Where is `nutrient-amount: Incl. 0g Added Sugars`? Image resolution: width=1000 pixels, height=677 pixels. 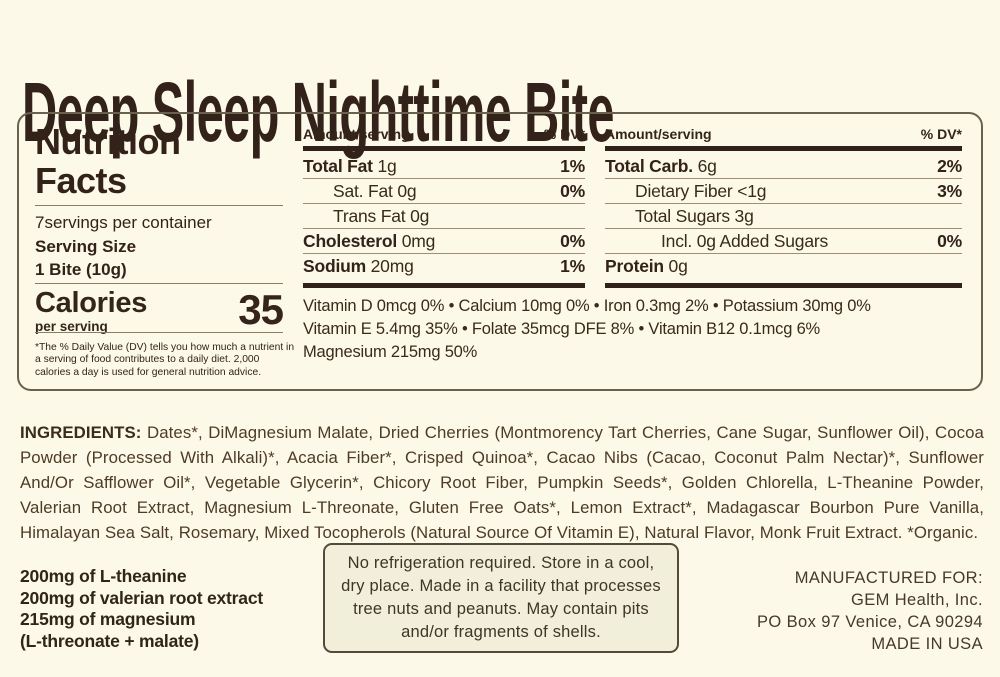 nutrient-amount: Incl. 0g Added Sugars is located at coordinates (745, 240).